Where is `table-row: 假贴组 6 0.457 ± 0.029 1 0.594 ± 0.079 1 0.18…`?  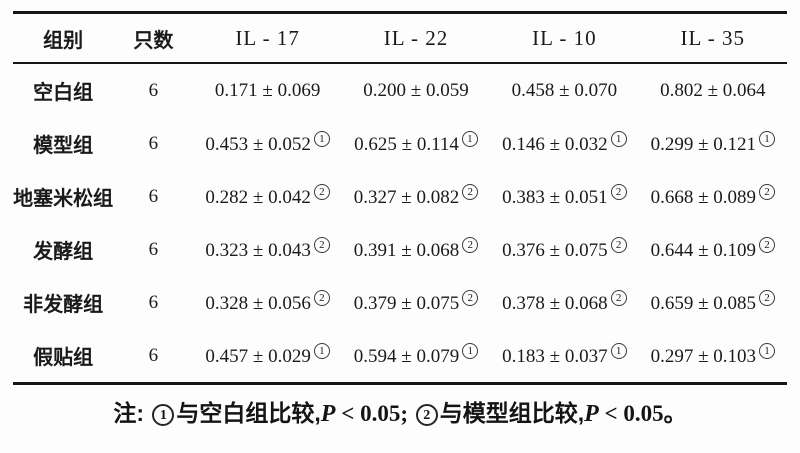
table-row: 假贴组 6 0.457 ± 0.029 1 0.594 ± 0.079 1 0.18… is located at coordinates (400, 356).